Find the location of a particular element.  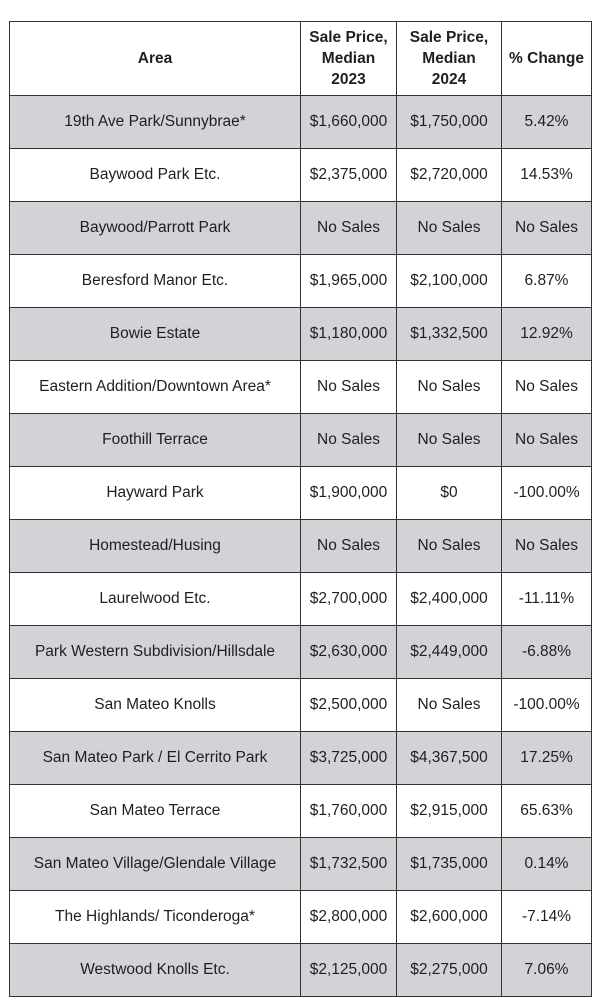

cell-area: Foothill Terrace is located at coordinates (155, 440).